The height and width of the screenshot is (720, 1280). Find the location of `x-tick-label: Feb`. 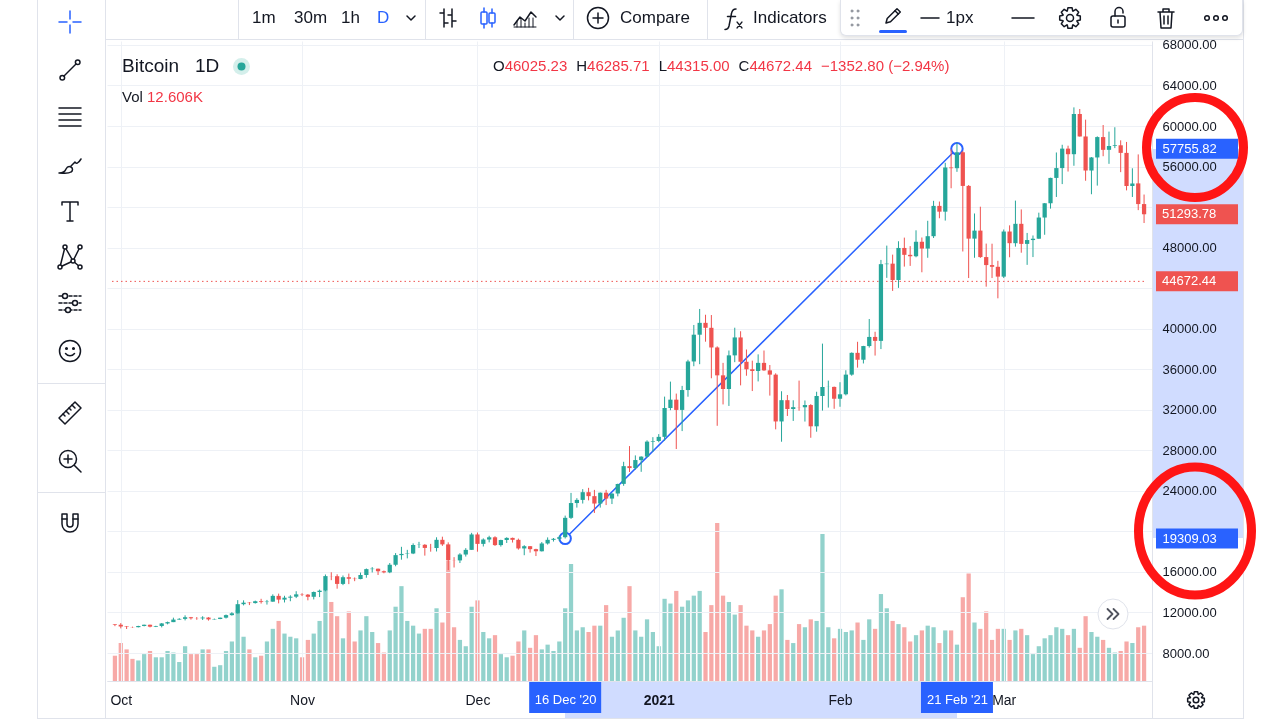

x-tick-label: Feb is located at coordinates (840, 699).